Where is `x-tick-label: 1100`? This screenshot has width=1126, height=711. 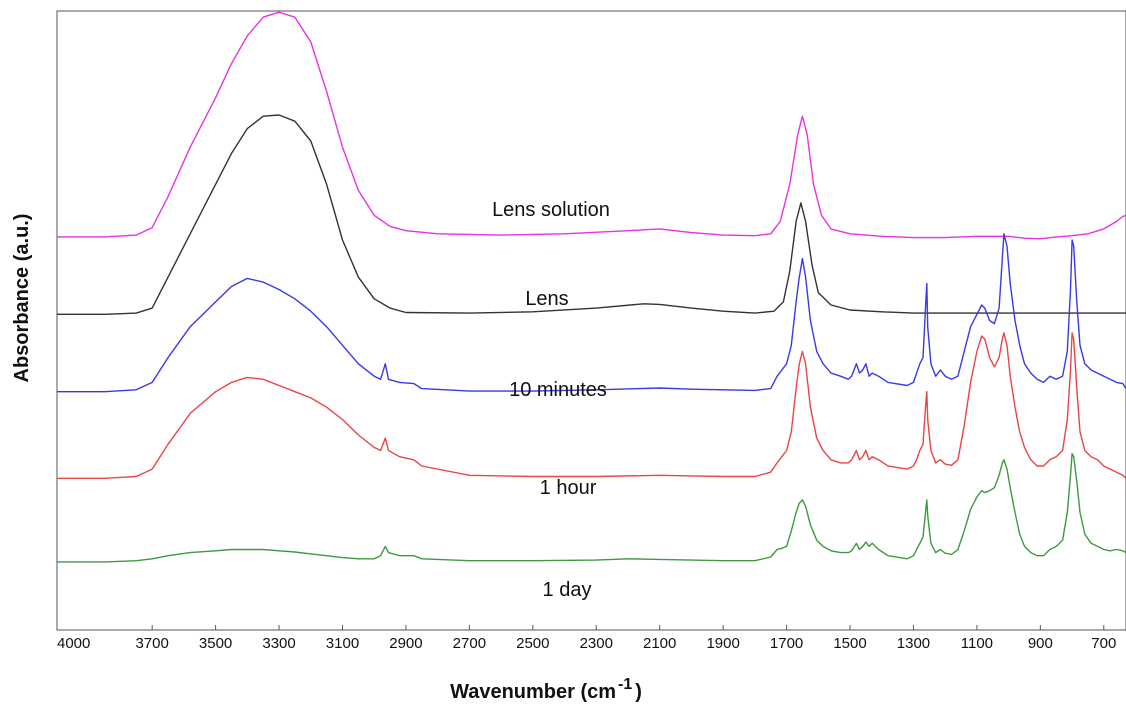 x-tick-label: 1100 is located at coordinates (977, 643).